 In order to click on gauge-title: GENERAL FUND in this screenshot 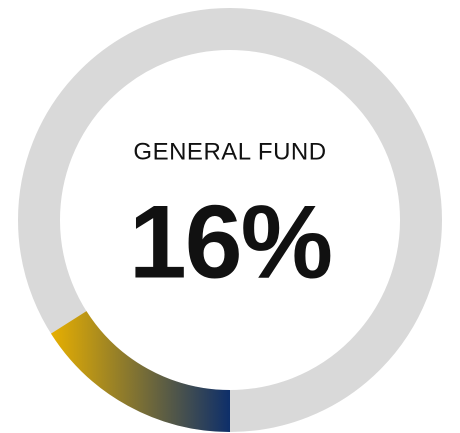, I will do `click(229, 151)`.